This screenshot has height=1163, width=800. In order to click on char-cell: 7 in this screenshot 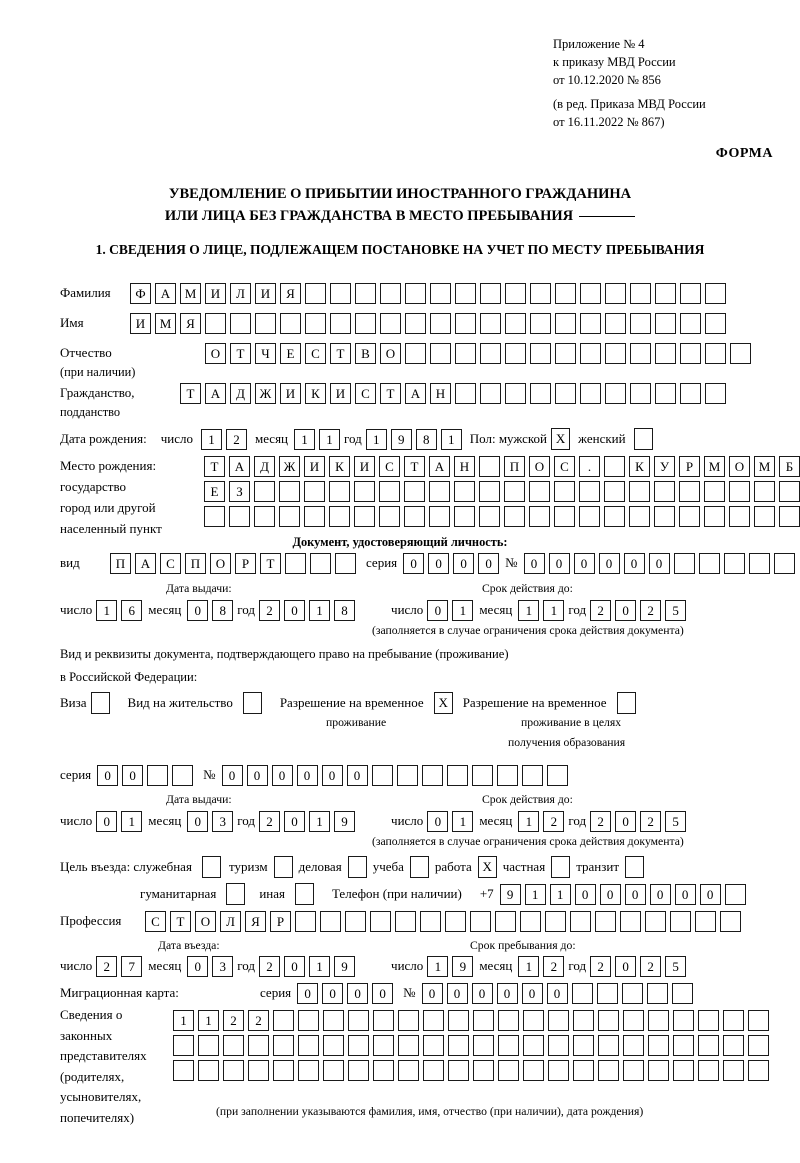, I will do `click(132, 966)`.